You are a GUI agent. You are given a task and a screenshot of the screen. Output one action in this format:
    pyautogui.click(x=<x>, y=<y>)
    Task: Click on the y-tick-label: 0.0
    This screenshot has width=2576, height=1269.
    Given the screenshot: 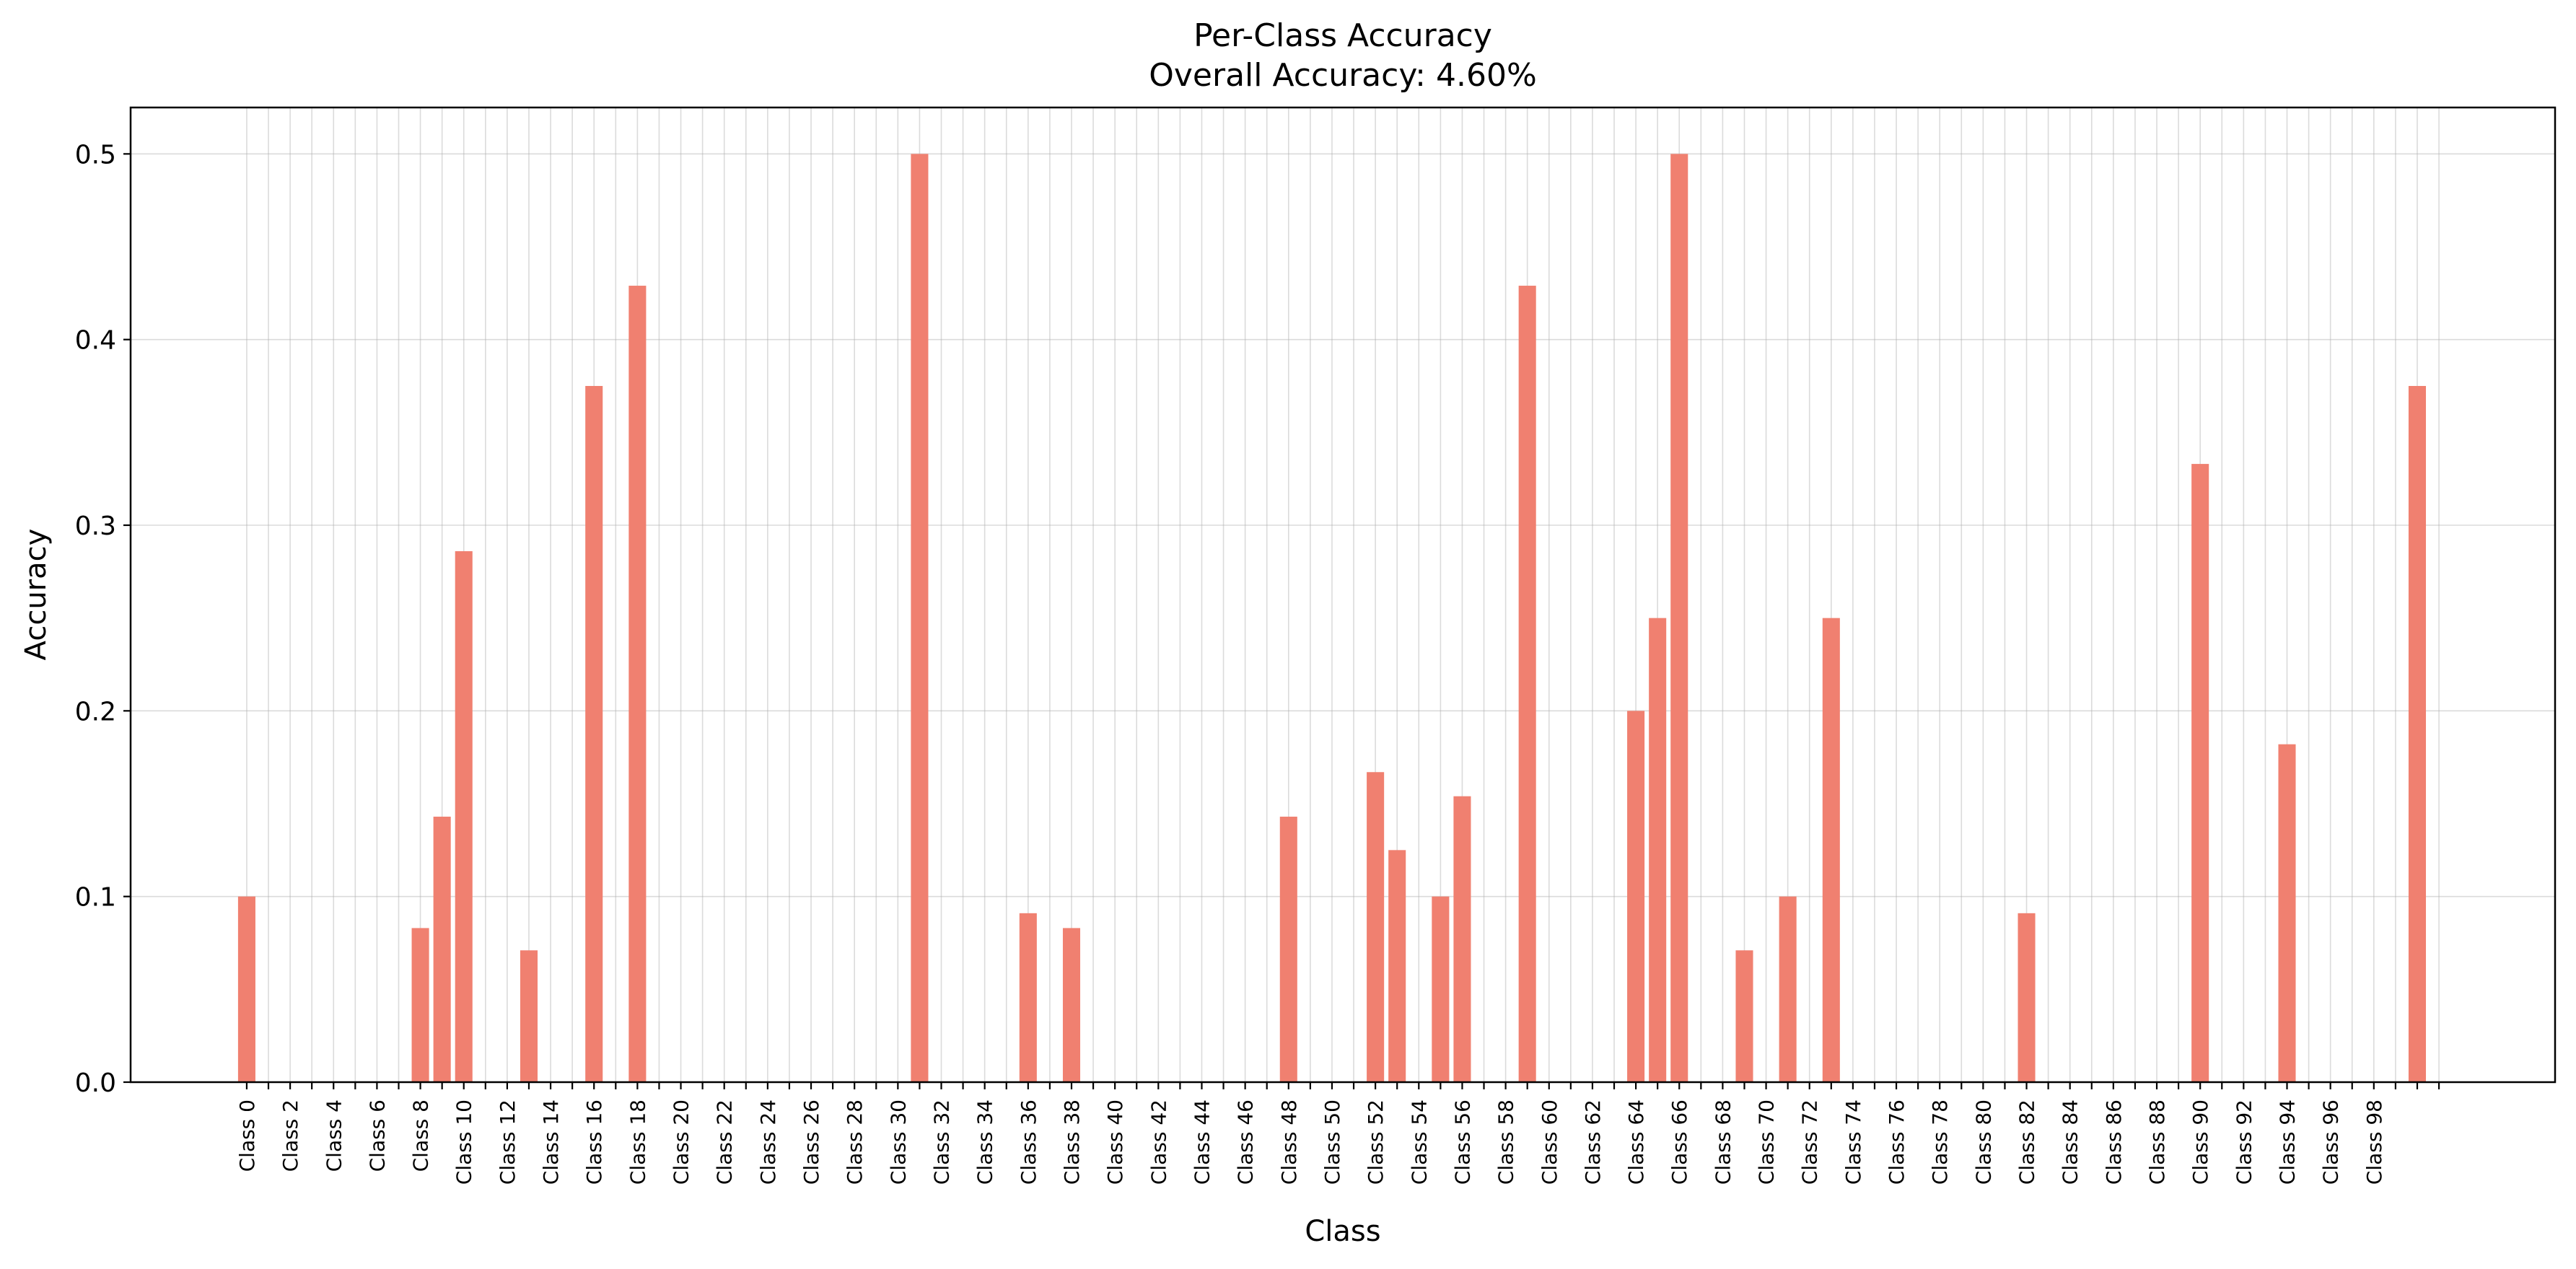 What is the action you would take?
    pyautogui.click(x=95, y=1083)
    